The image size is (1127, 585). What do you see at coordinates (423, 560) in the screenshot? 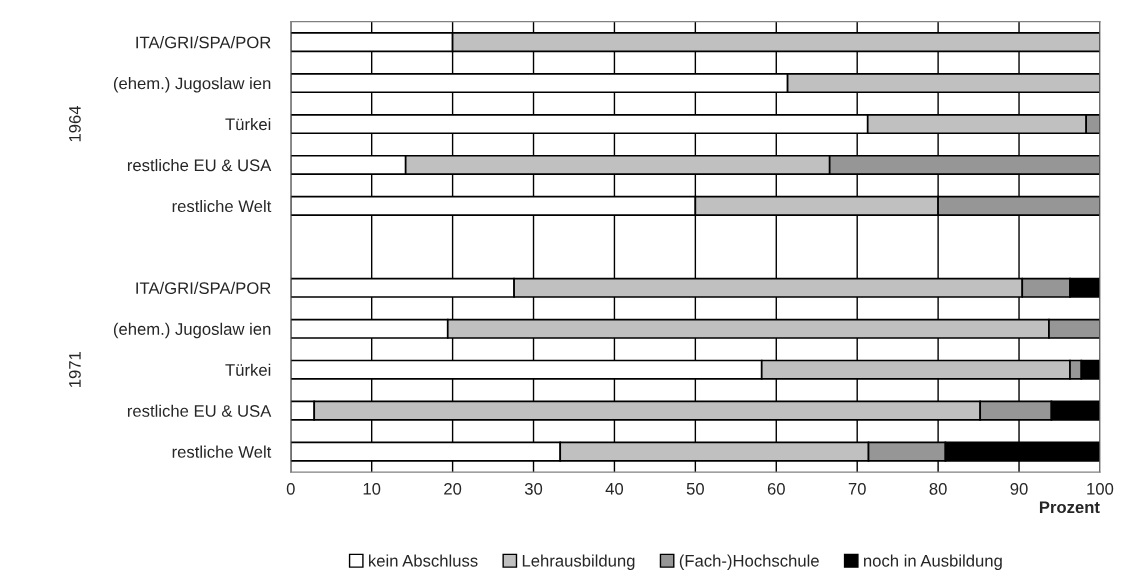
I see `legend-label: kein Abschluss` at bounding box center [423, 560].